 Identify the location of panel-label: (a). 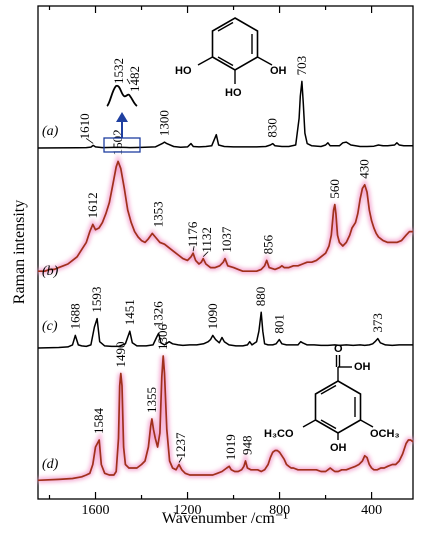
(50, 131).